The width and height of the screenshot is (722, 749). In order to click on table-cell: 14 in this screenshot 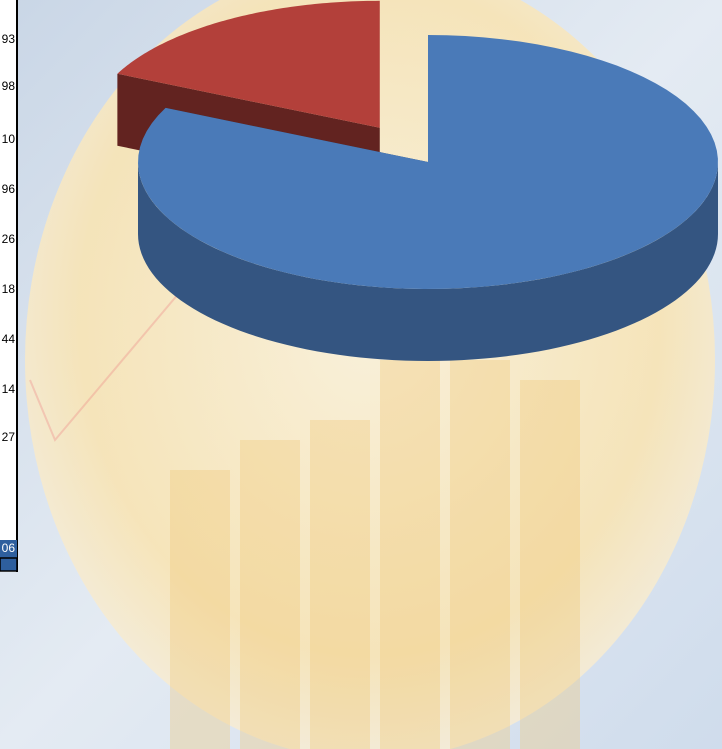, I will do `click(9, 389)`.